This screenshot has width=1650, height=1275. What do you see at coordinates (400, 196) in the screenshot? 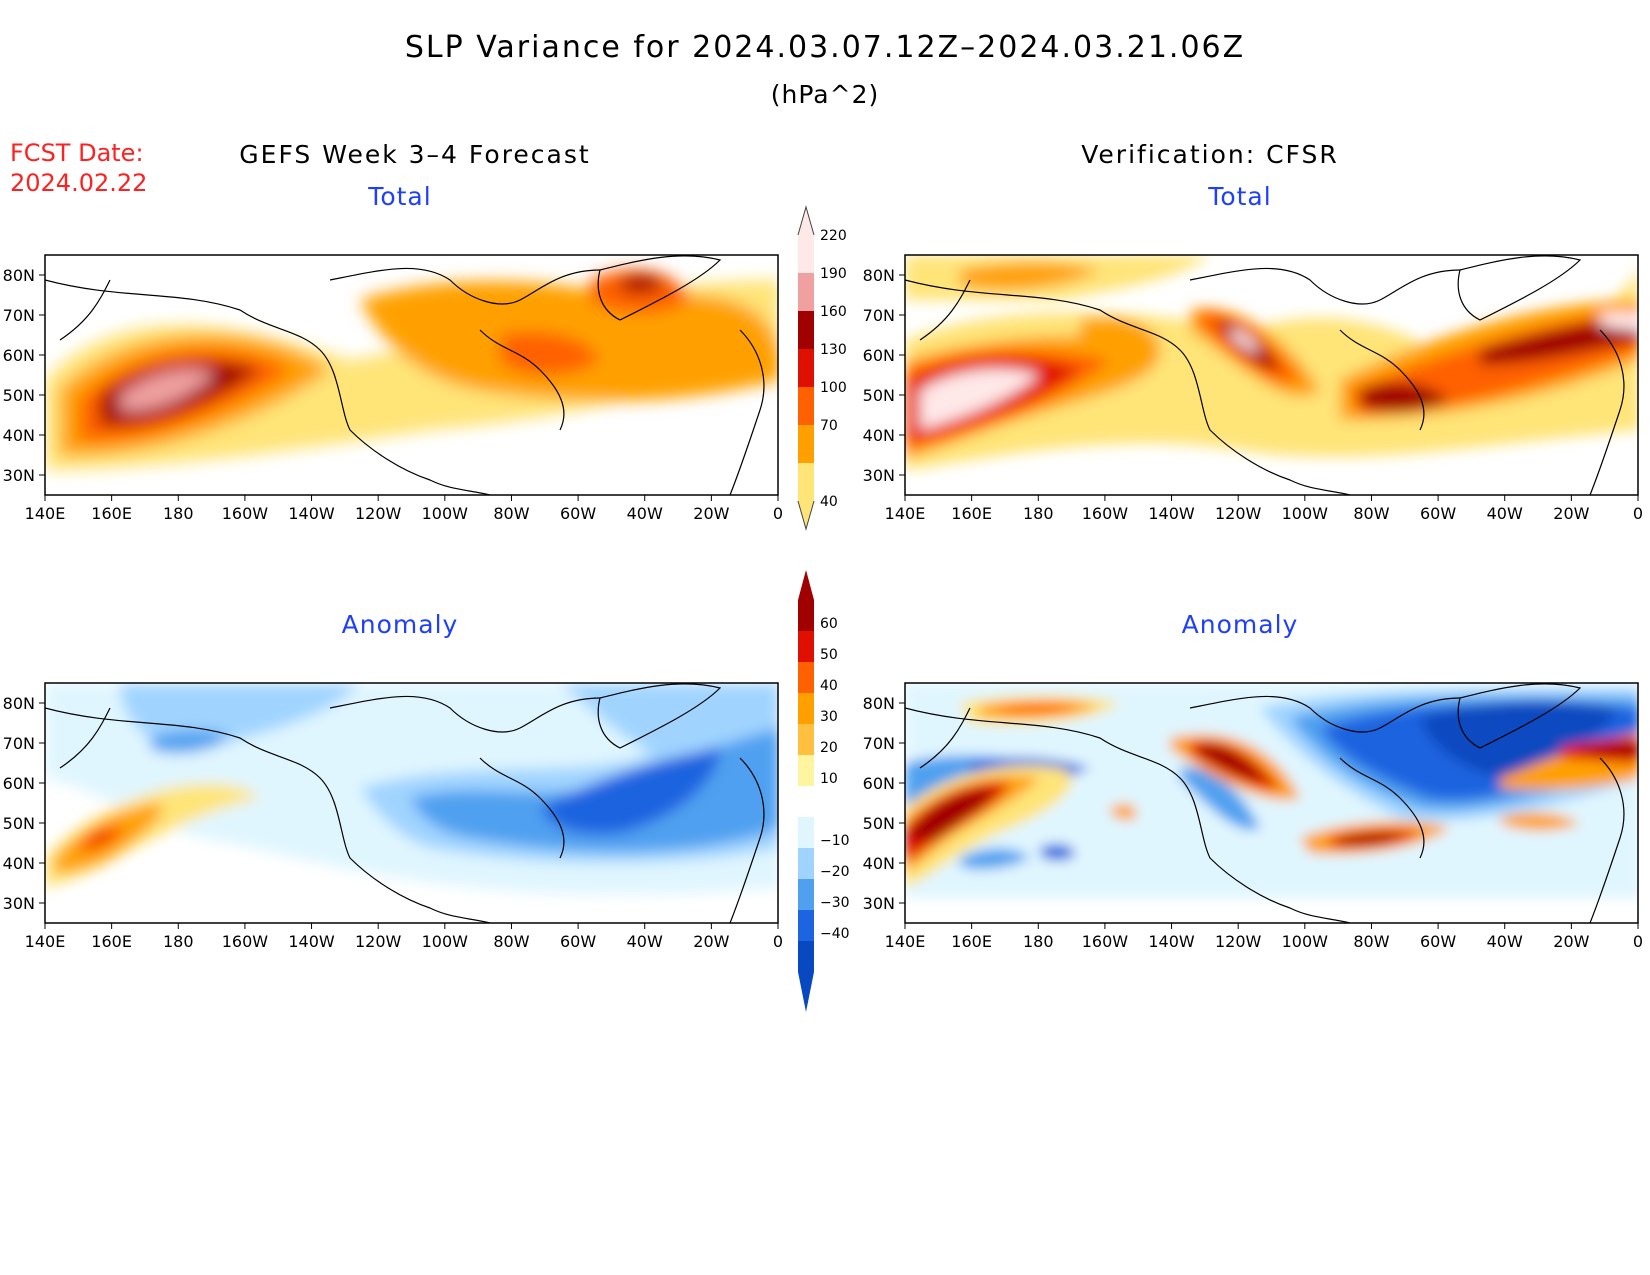
I see `forecast-total-label: Total` at bounding box center [400, 196].